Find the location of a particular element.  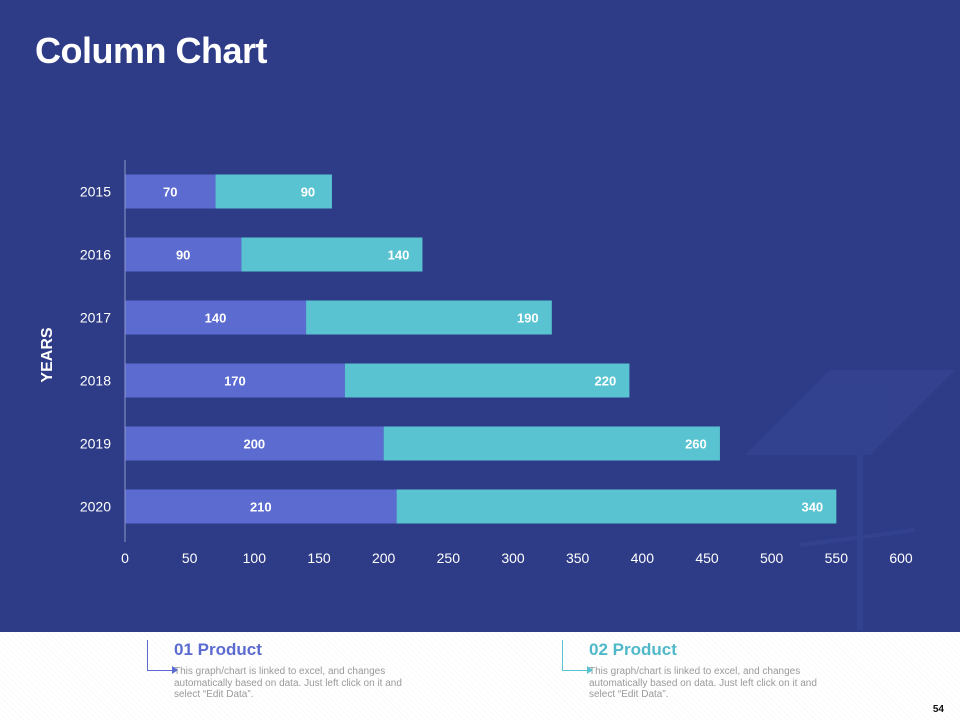

x-tick-label: 350 is located at coordinates (578, 558).